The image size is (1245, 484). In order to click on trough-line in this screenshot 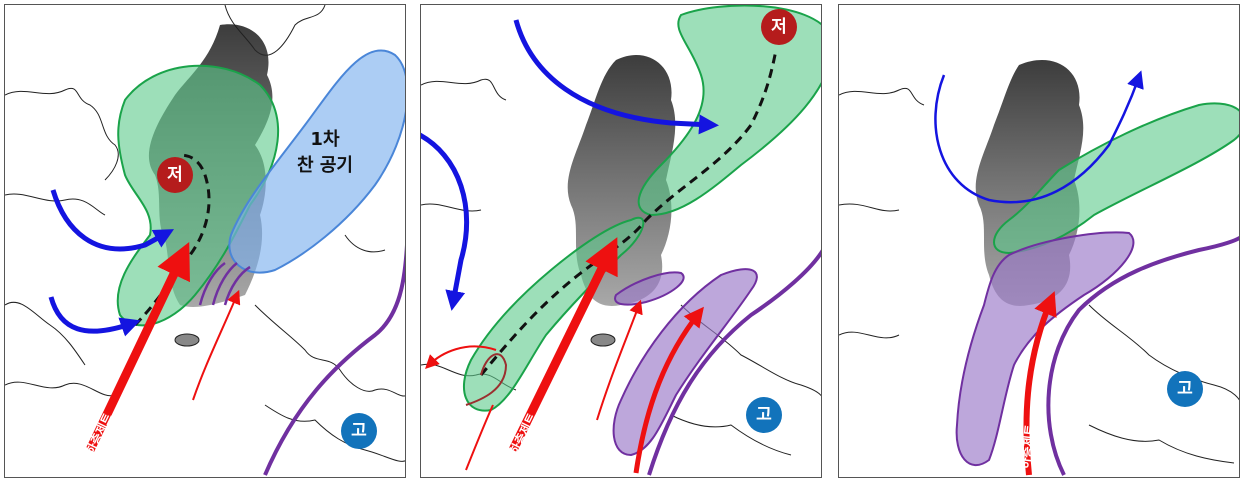, I will do `click(172, 240)`.